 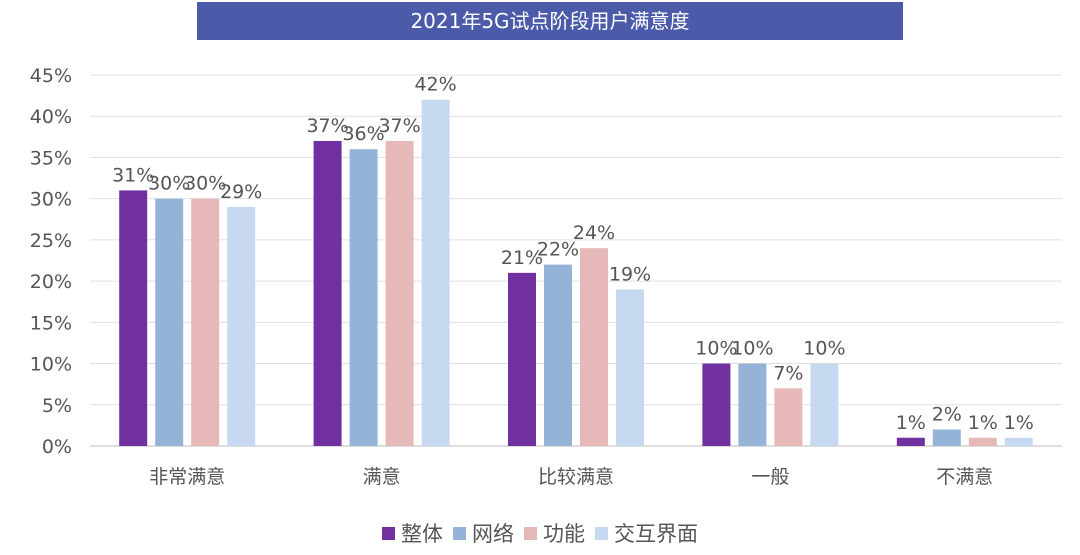 What do you see at coordinates (550, 21) in the screenshot?
I see `chart-title: 2021年5G试点阶段用户满意度` at bounding box center [550, 21].